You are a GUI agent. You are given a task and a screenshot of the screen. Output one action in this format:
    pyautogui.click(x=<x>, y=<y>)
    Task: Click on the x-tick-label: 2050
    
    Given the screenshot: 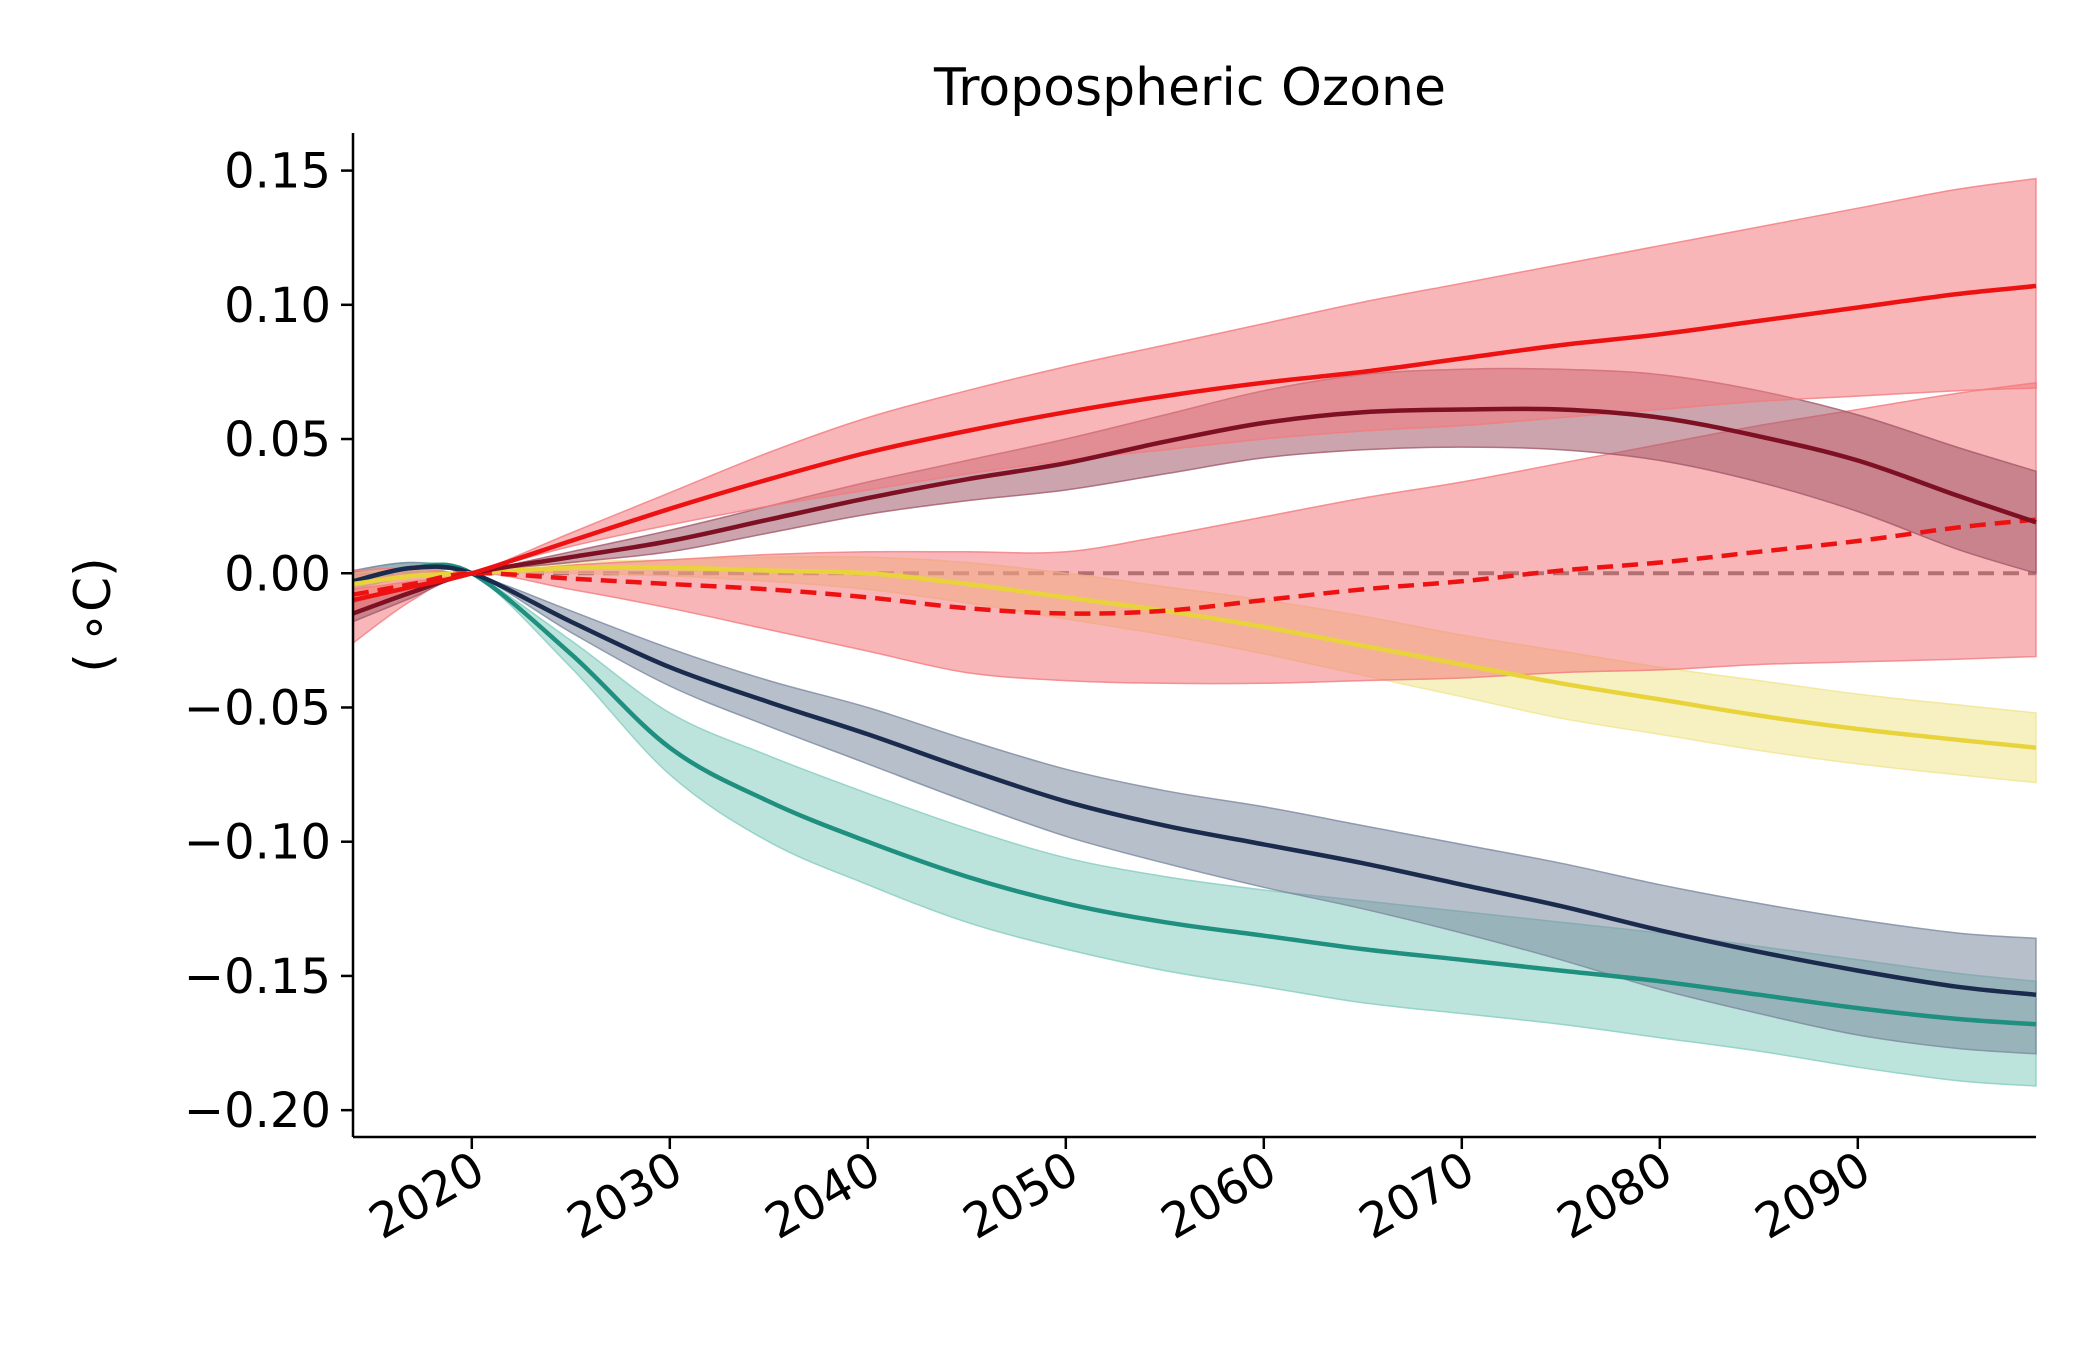 What is the action you would take?
    pyautogui.click(x=1021, y=1196)
    